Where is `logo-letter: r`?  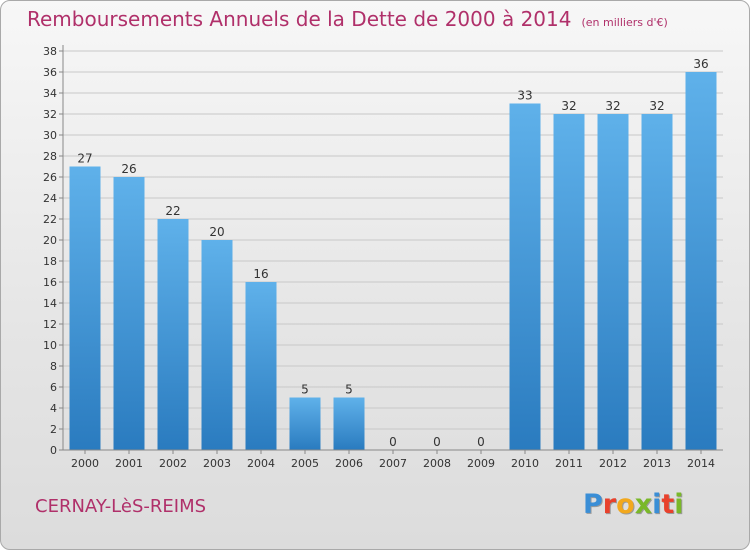
logo-letter: r is located at coordinates (609, 504).